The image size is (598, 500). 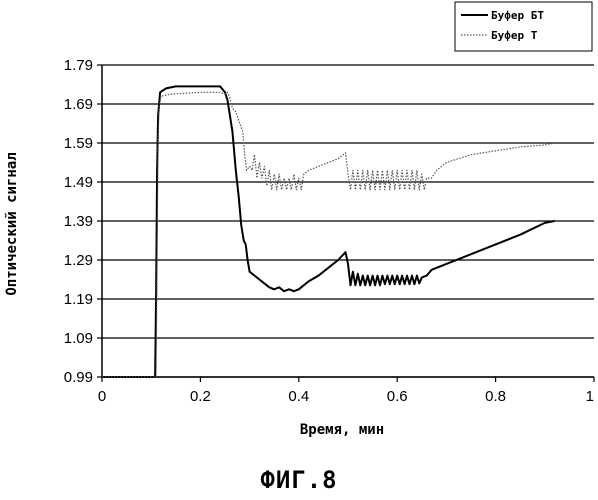 What do you see at coordinates (495, 396) in the screenshot?
I see `x-tick-label-4: 0.8` at bounding box center [495, 396].